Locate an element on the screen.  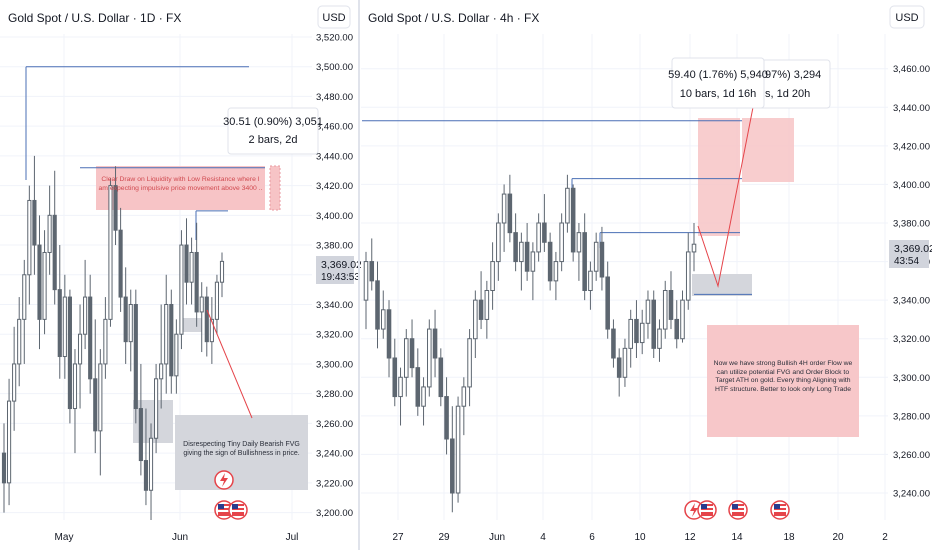
r-x-tick-label: 14 is located at coordinates (737, 537).